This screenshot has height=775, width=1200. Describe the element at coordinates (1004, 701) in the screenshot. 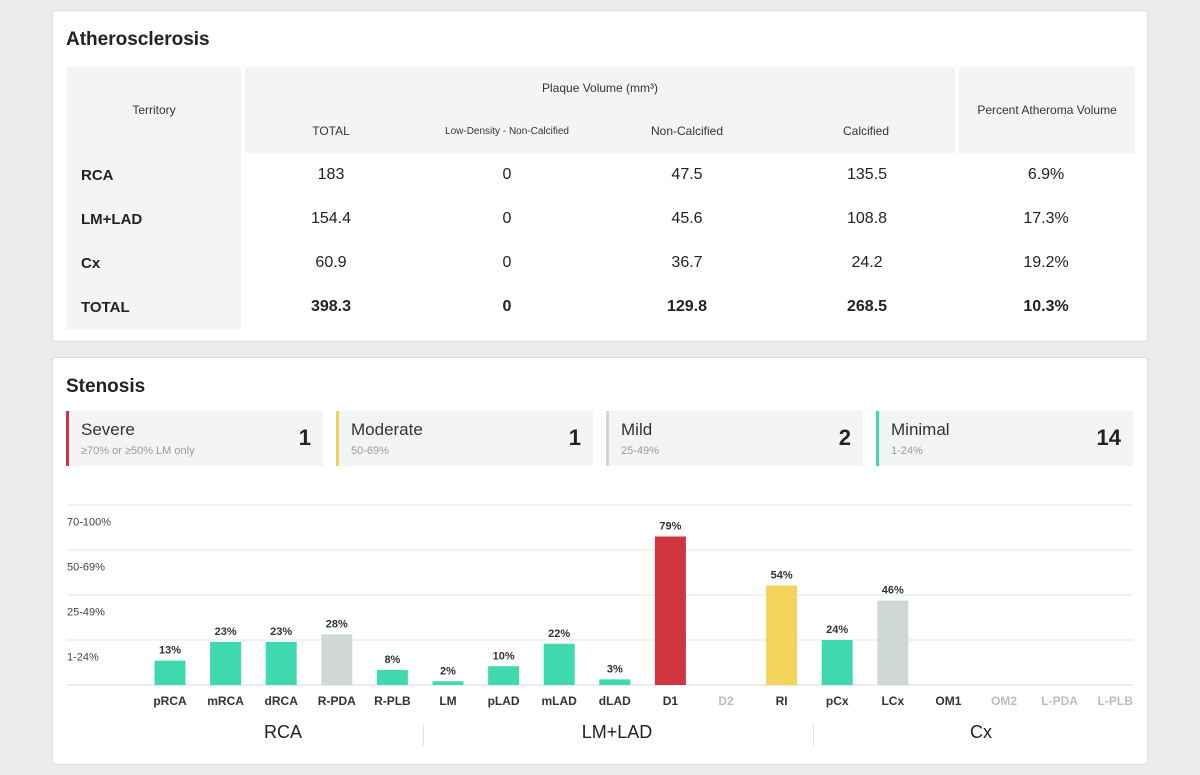

I see `category-label: OM2` at that location.